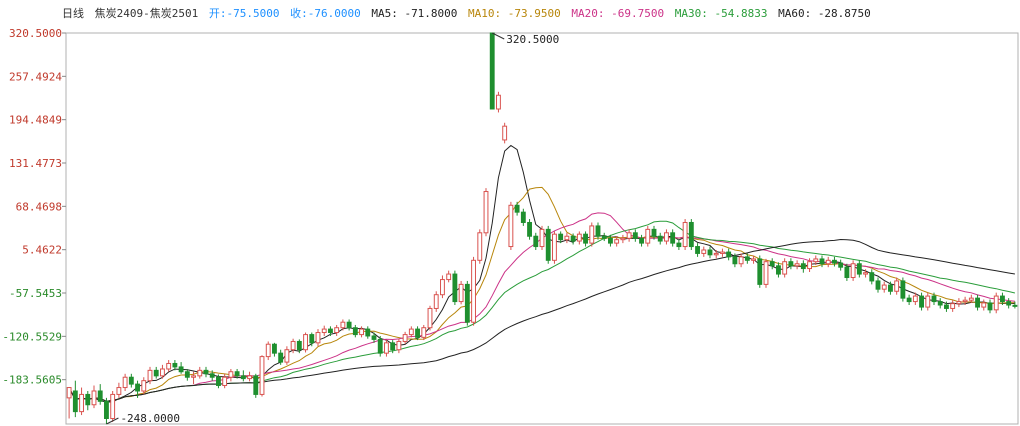 Image resolution: width=1020 pixels, height=426 pixels. I want to click on period-label: 日线, so click(73, 13).